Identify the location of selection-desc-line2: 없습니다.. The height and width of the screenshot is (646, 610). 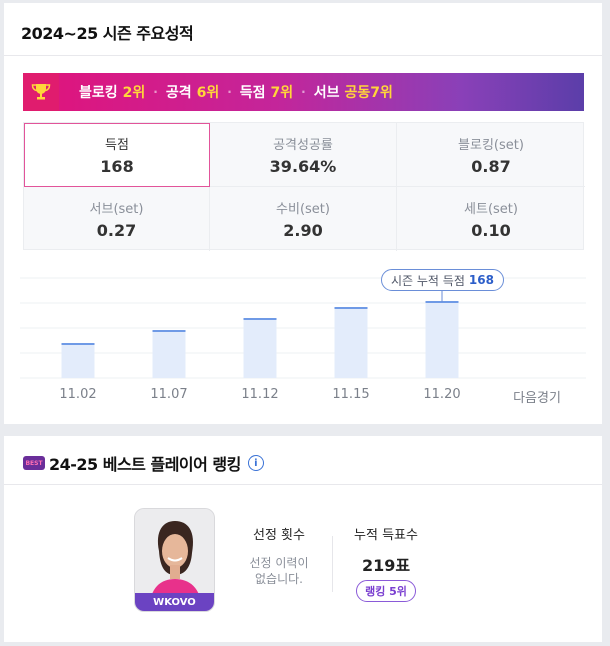
(279, 579).